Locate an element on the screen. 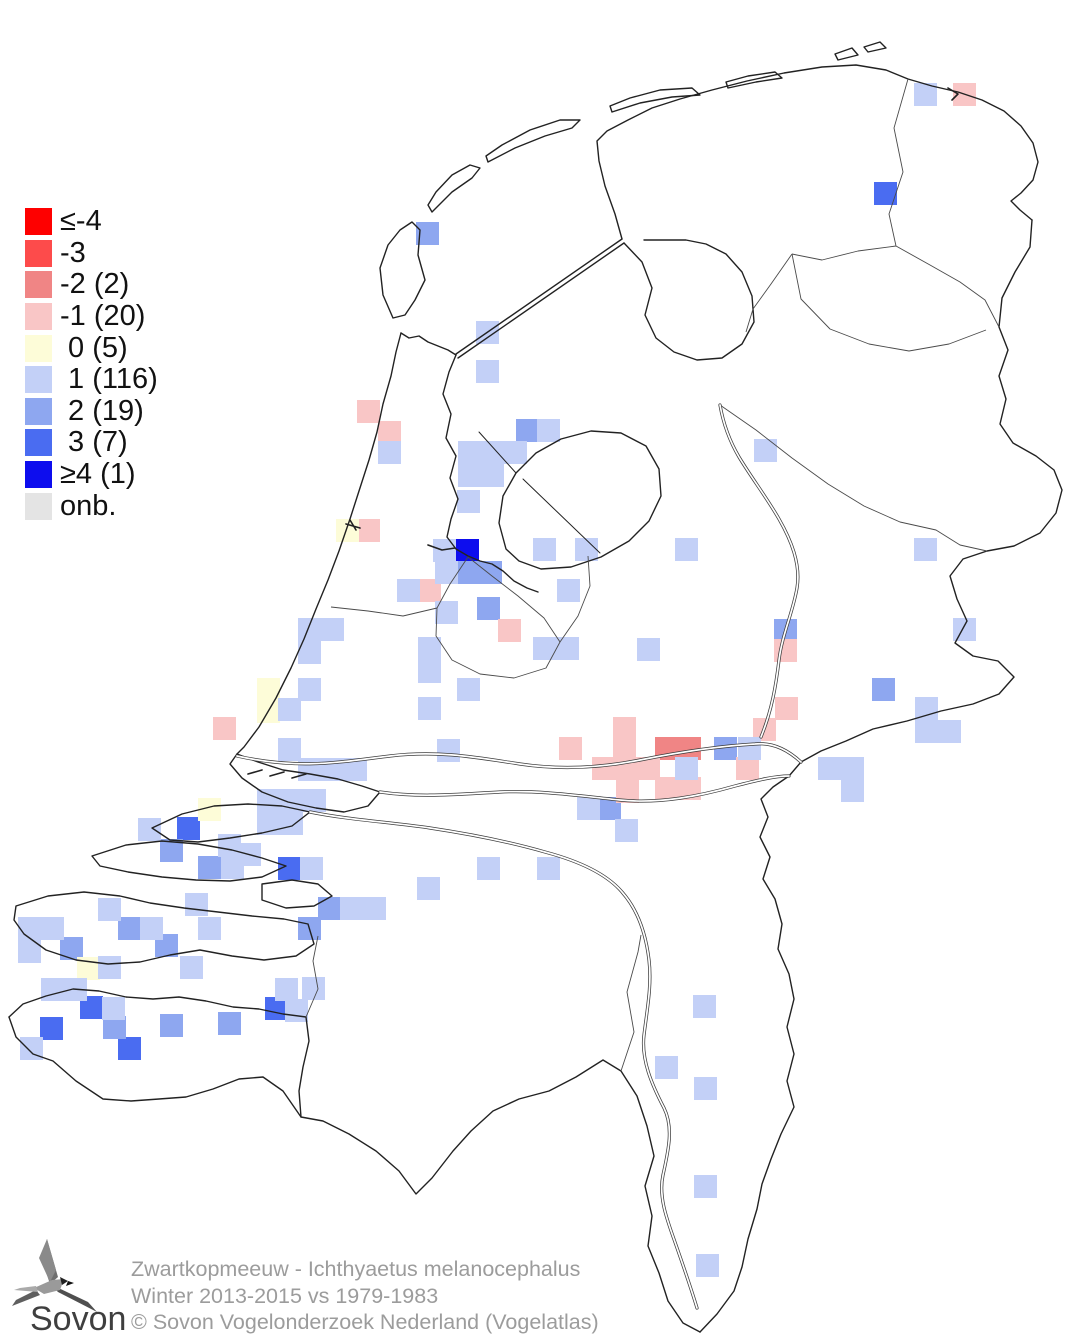 The height and width of the screenshot is (1340, 1074). sovon-logo: Sovon is located at coordinates (69, 1288).